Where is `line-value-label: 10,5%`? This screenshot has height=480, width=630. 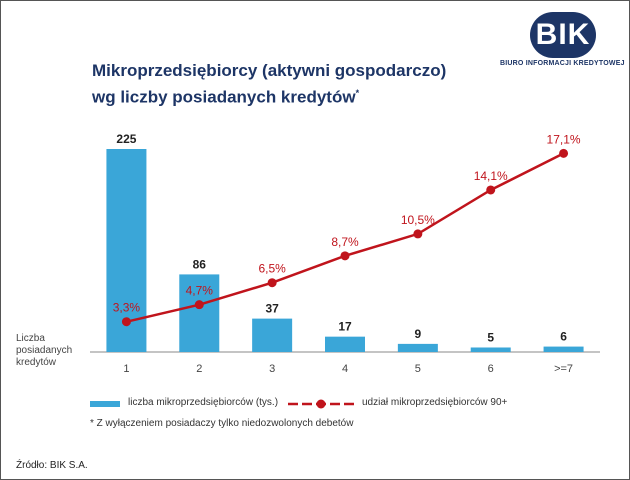 line-value-label: 10,5% is located at coordinates (418, 220).